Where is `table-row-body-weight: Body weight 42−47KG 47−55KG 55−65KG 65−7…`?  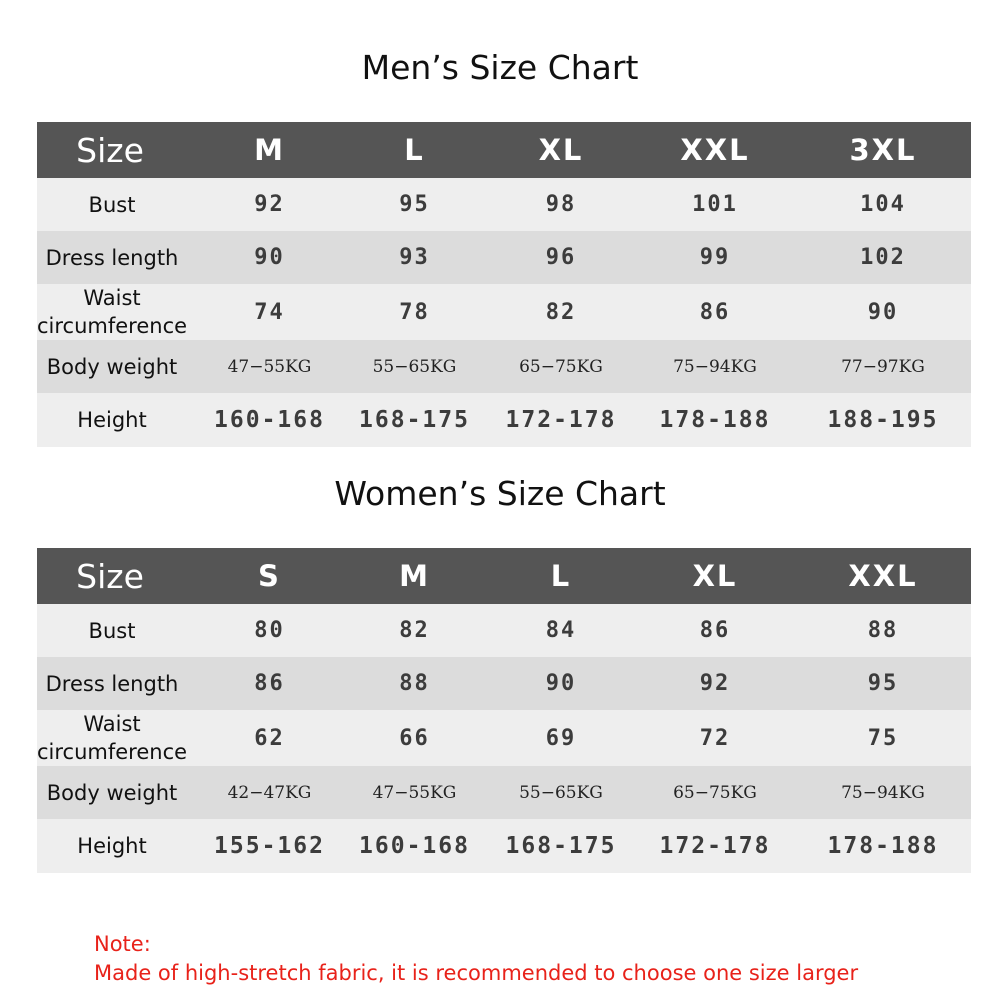
table-row-body-weight: Body weight 42−47KG 47−55KG 55−65KG 65−7… is located at coordinates (504, 792).